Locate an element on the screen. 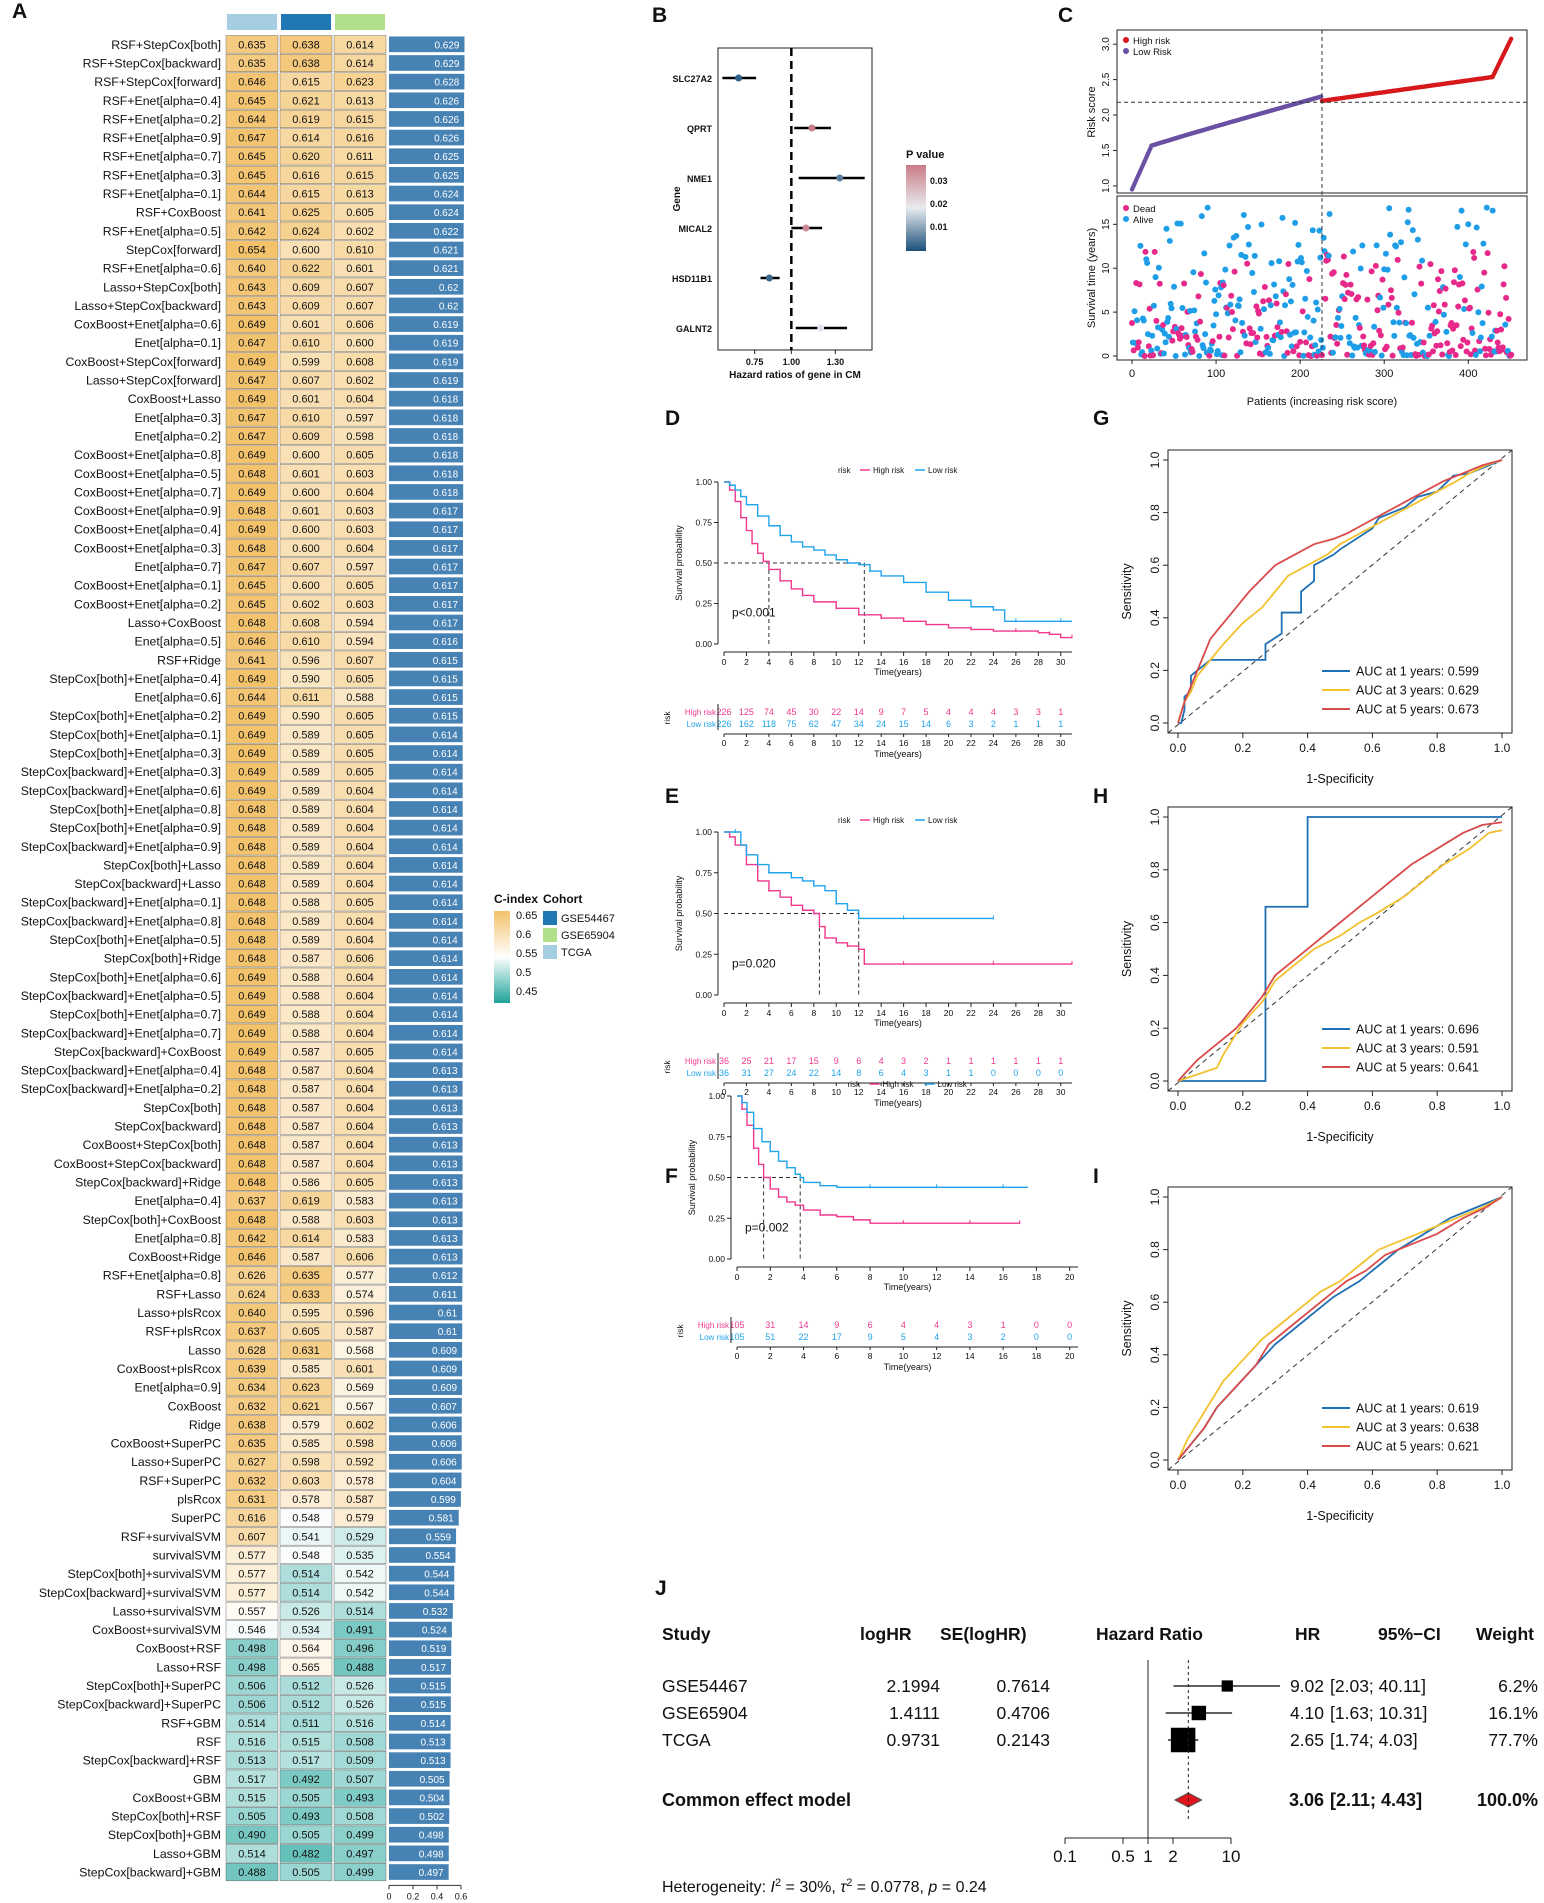 This screenshot has width=1544, height=1903. km-curve-low-risk is located at coordinates (859, 875).